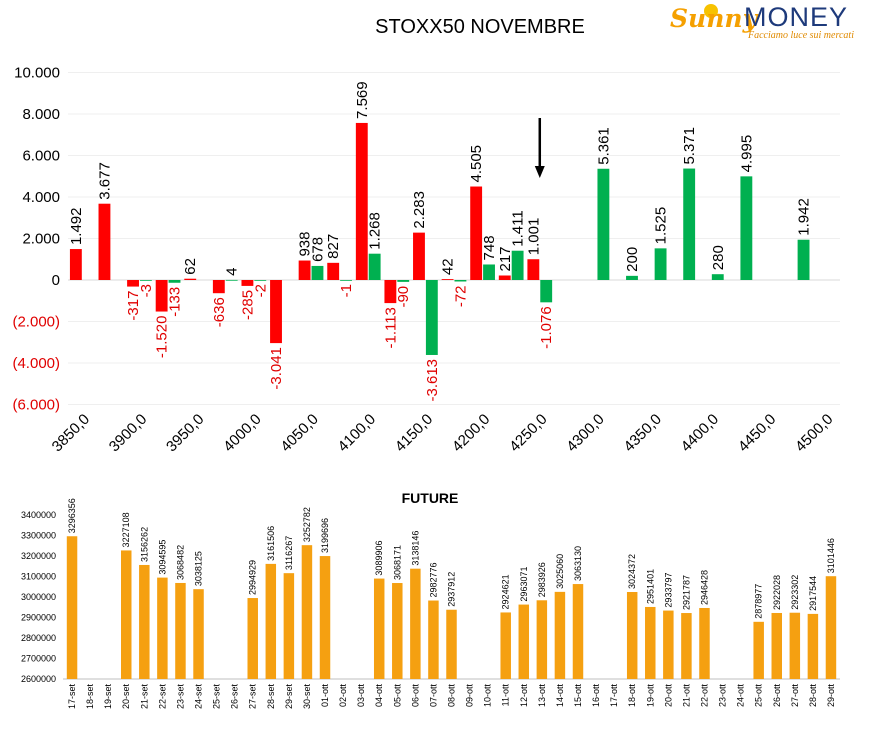  I want to click on x-tick-label: 21-ott, so click(686, 696).